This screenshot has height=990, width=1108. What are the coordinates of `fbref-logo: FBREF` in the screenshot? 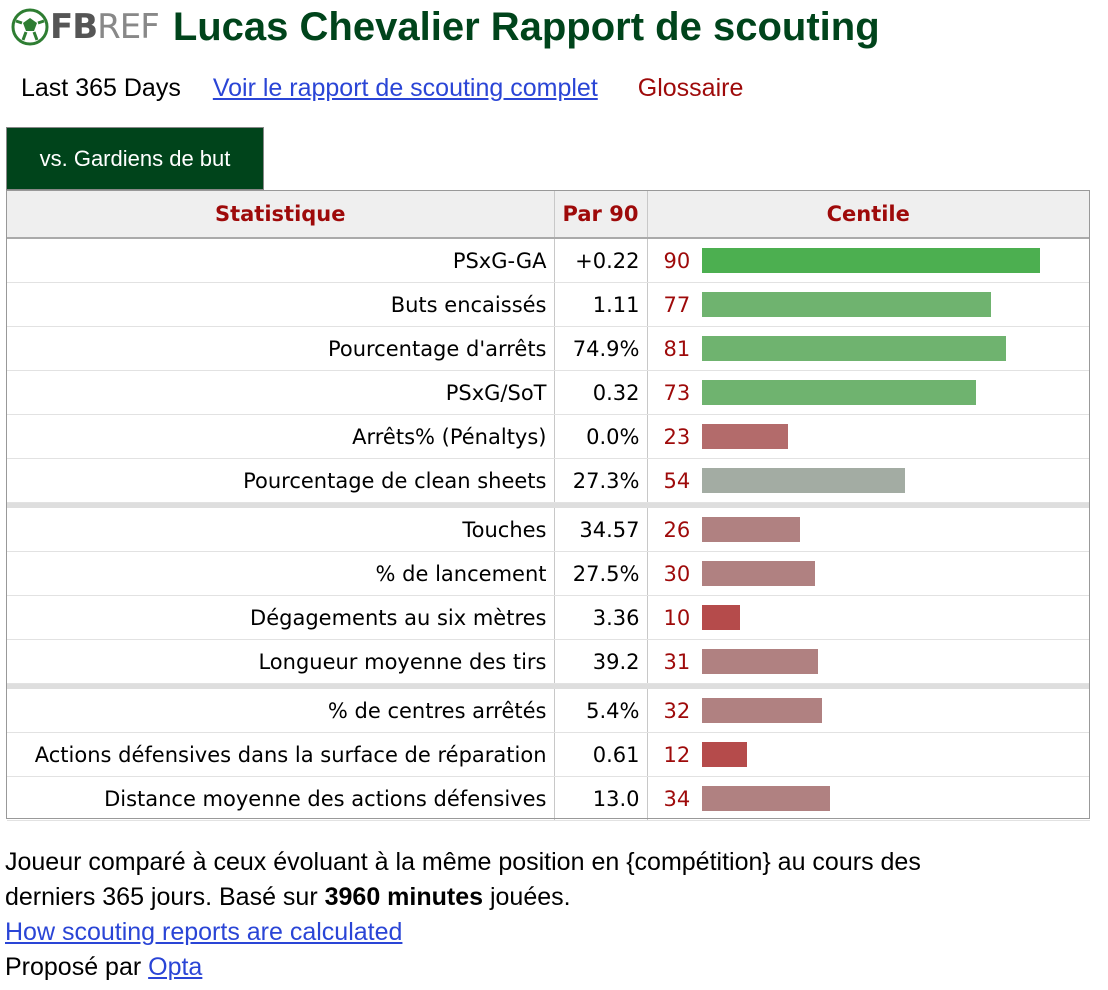 It's located at (85, 27).